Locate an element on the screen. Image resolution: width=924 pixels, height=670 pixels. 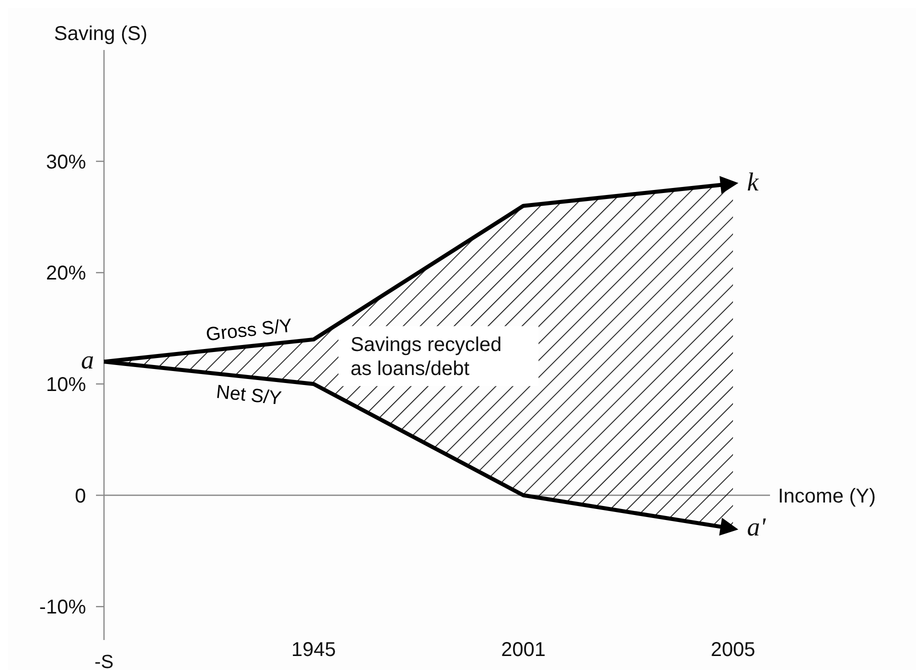
x-tick-label: 2001 is located at coordinates (523, 650).